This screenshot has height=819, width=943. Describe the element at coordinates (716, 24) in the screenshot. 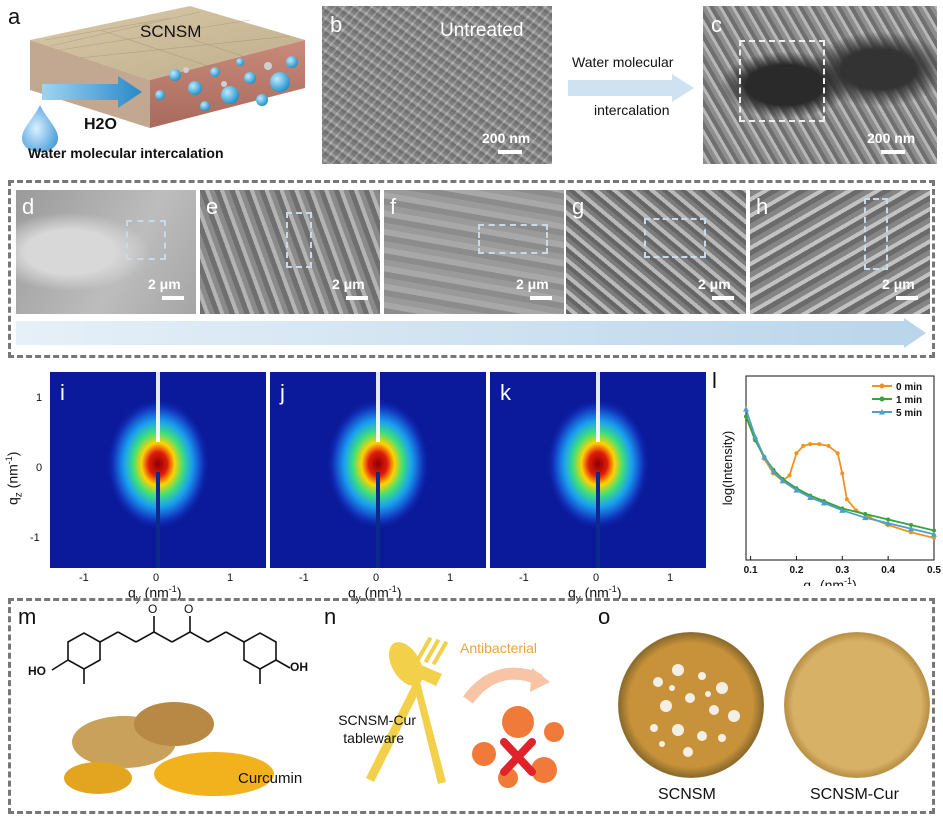

I see `panel-label-c: c` at that location.